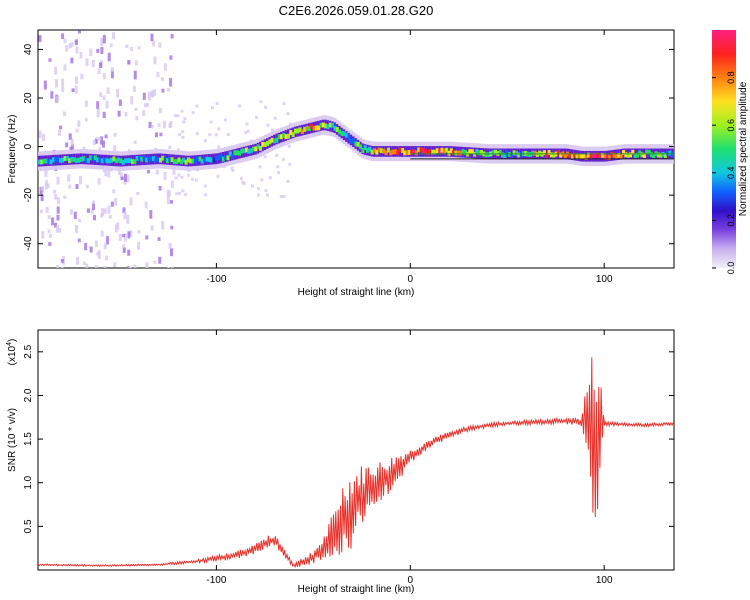  I want to click on snr-y-multiplier-close: ), so click(12, 340).